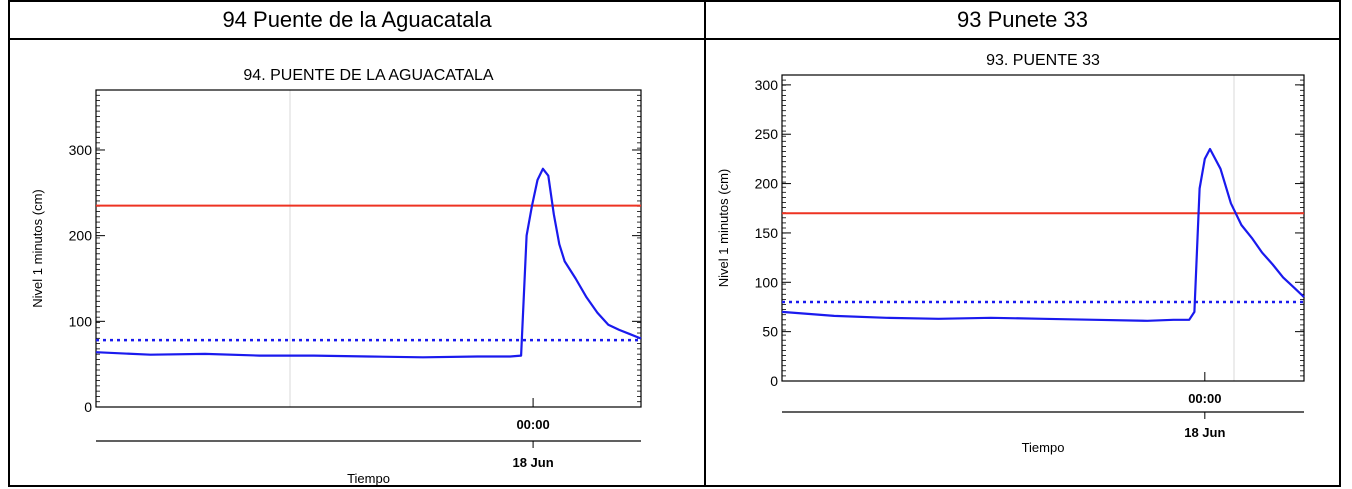 This screenshot has height=489, width=1352. I want to click on y-tick-label: 250, so click(767, 134).